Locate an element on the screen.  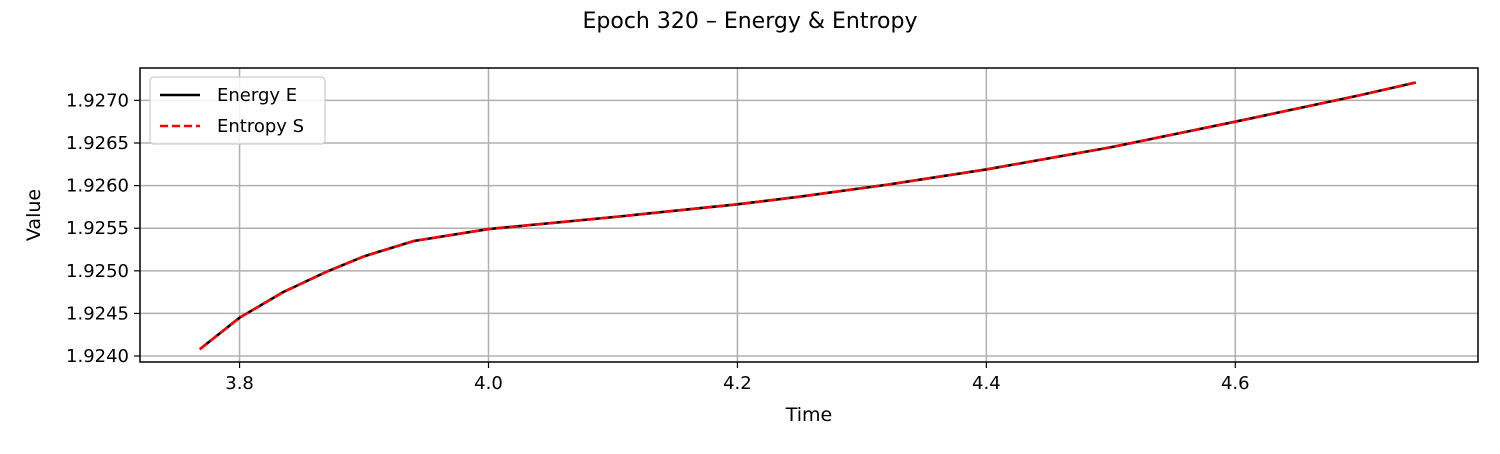
y-tick-label: 1.9255 is located at coordinates (97, 228).